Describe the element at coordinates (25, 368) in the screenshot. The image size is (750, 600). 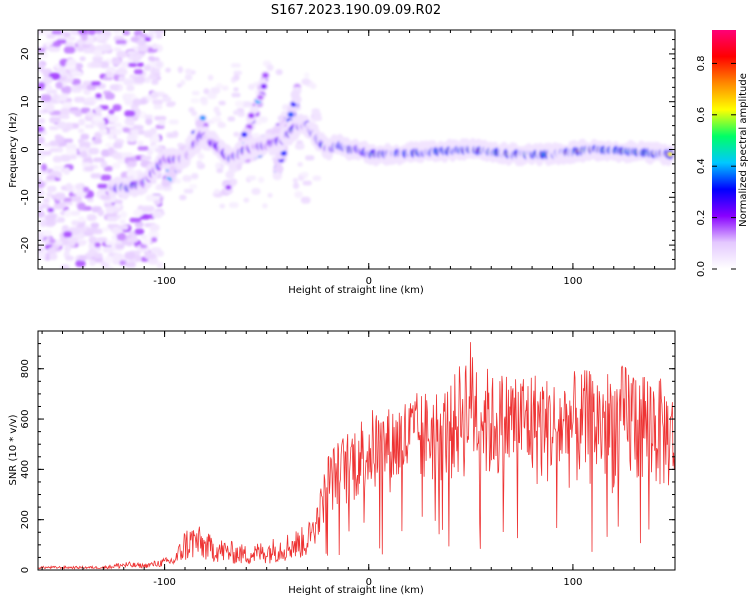
I see `y-tick-label: 800` at that location.